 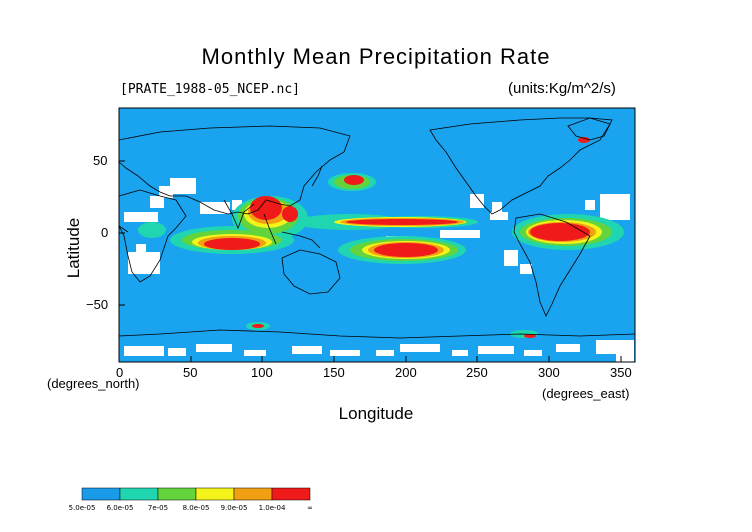 I want to click on x-tick-label: 100, so click(x=262, y=372).